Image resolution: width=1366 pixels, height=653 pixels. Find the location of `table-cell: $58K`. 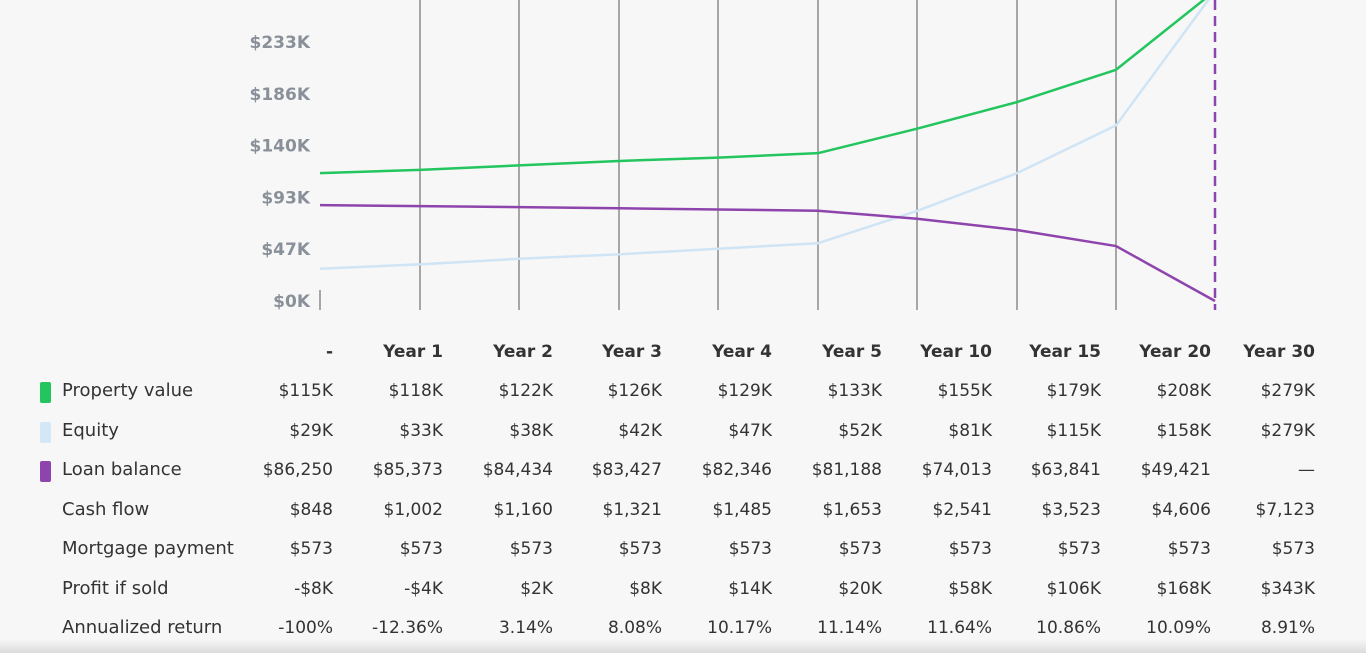

table-cell: $58K is located at coordinates (970, 588).